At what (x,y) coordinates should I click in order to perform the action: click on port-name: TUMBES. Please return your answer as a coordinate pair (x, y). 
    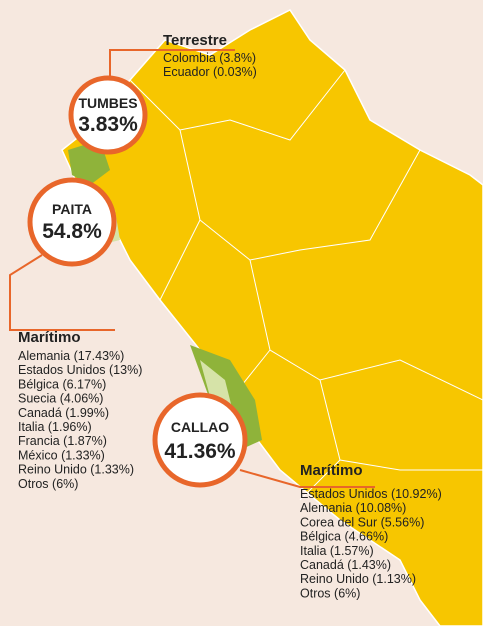
    Looking at the image, I should click on (107, 103).